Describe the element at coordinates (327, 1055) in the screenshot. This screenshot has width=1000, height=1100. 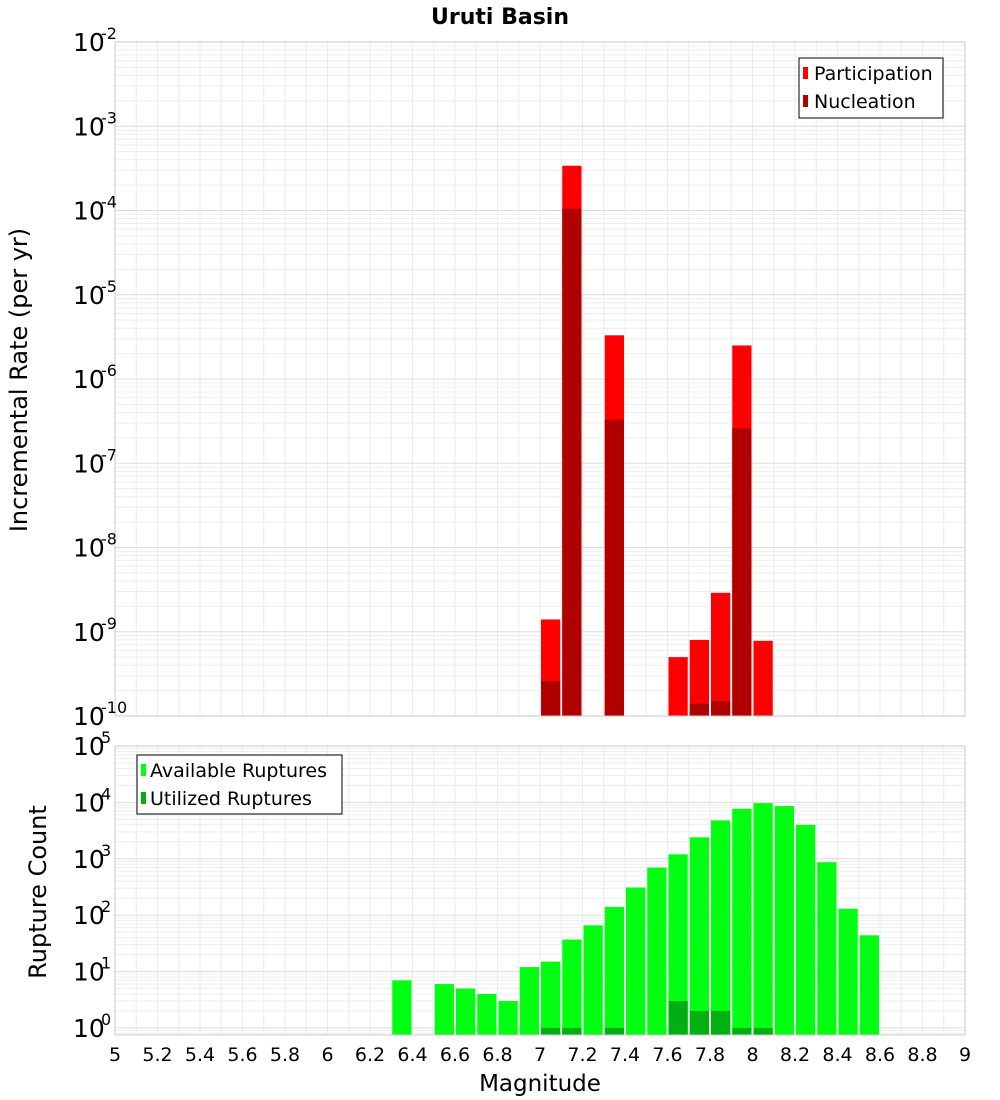
I see `x-tick-label: 6` at that location.